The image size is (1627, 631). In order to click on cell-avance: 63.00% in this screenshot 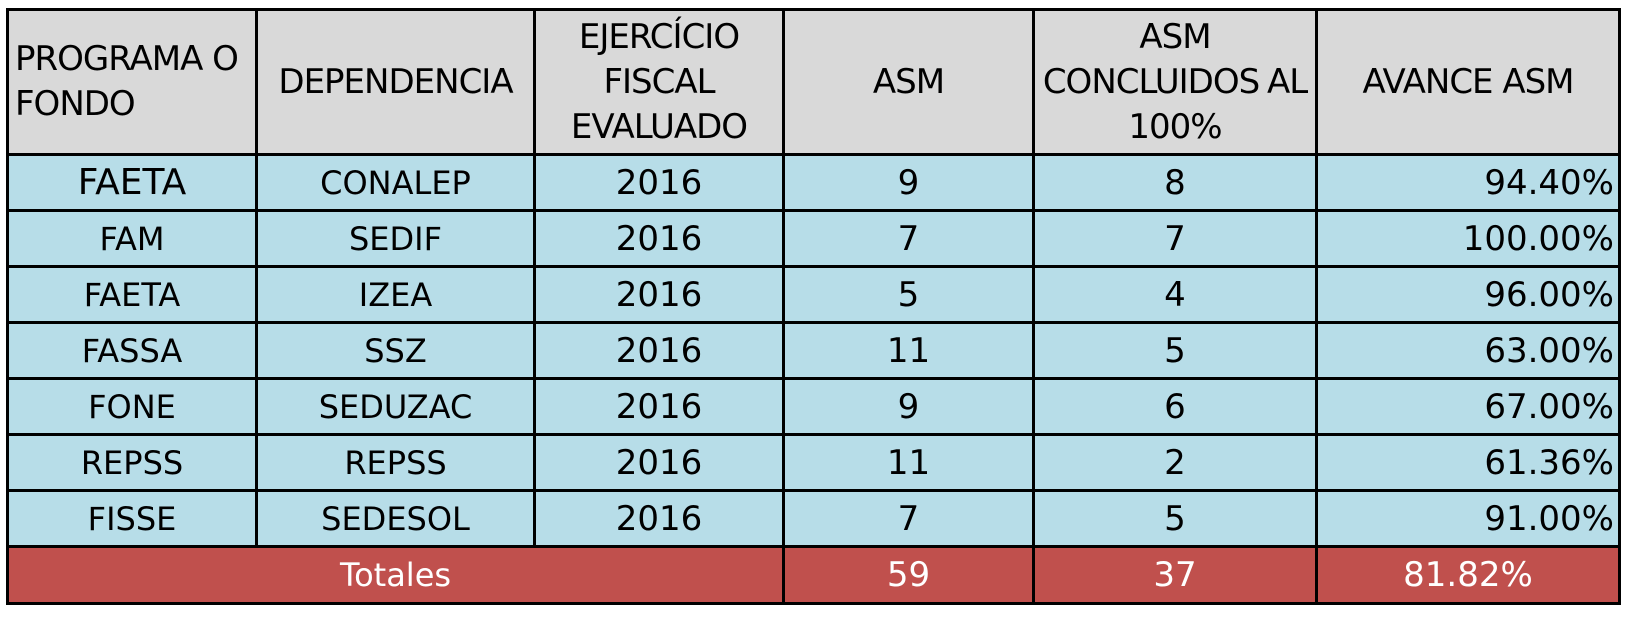, I will do `click(1468, 350)`.